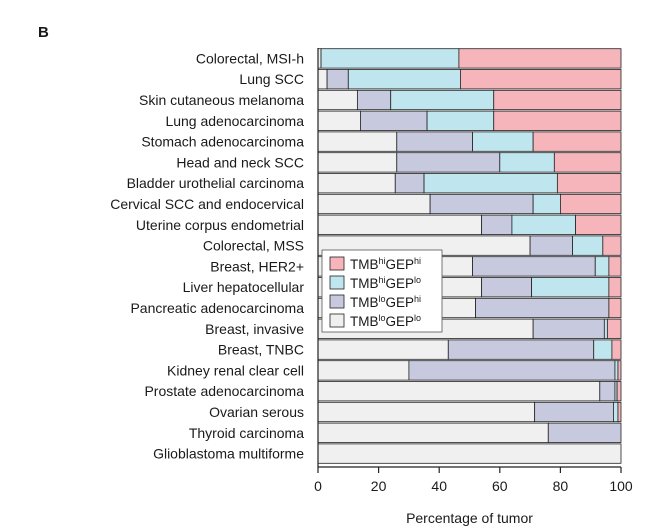 Image resolution: width=650 pixels, height=530 pixels. Describe the element at coordinates (43, 32) in the screenshot. I see `panel-label: B` at that location.